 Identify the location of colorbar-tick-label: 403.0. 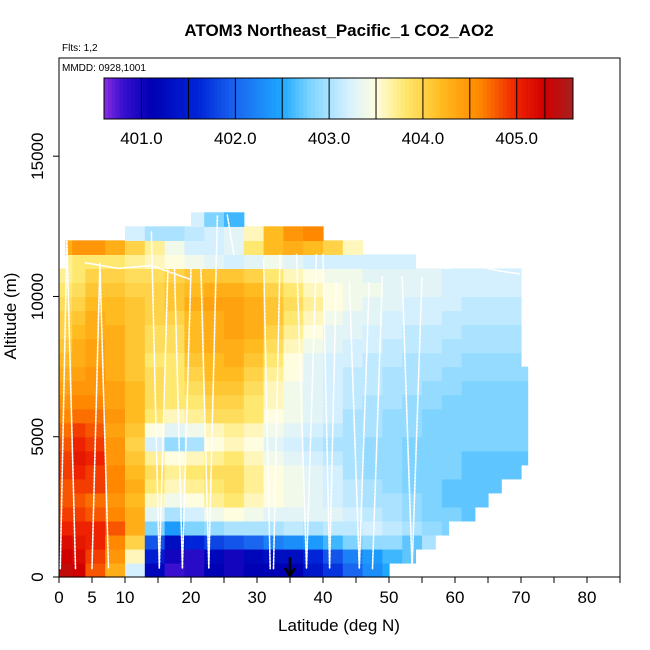
(329, 138).